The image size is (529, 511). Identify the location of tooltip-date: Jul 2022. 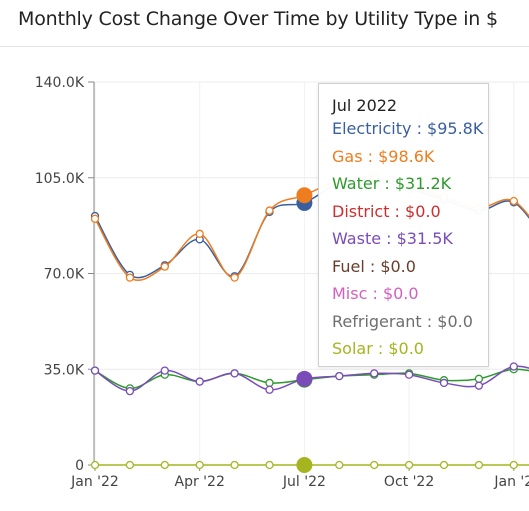
(365, 105).